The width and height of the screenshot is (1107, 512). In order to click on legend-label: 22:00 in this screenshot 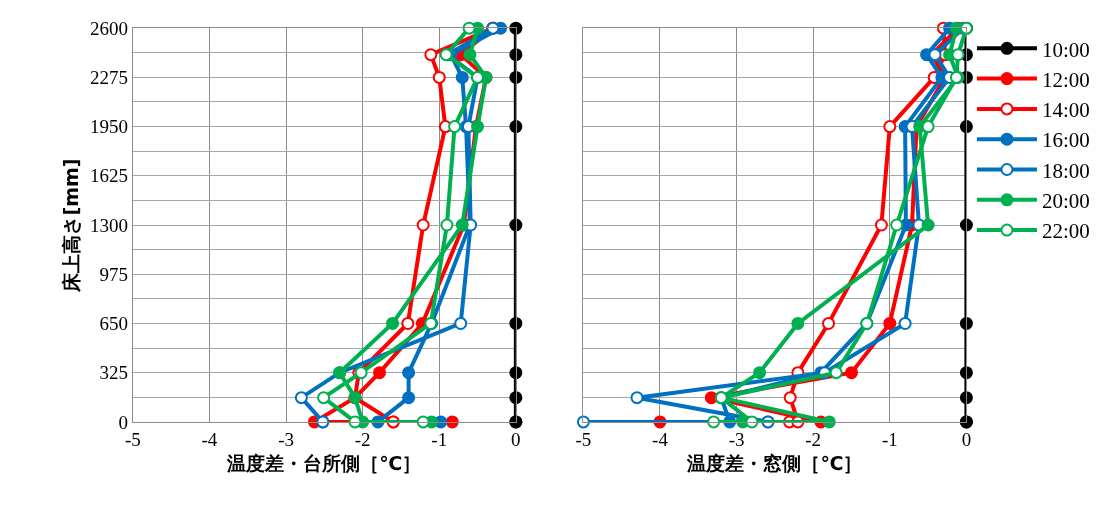, I will do `click(1065, 231)`.